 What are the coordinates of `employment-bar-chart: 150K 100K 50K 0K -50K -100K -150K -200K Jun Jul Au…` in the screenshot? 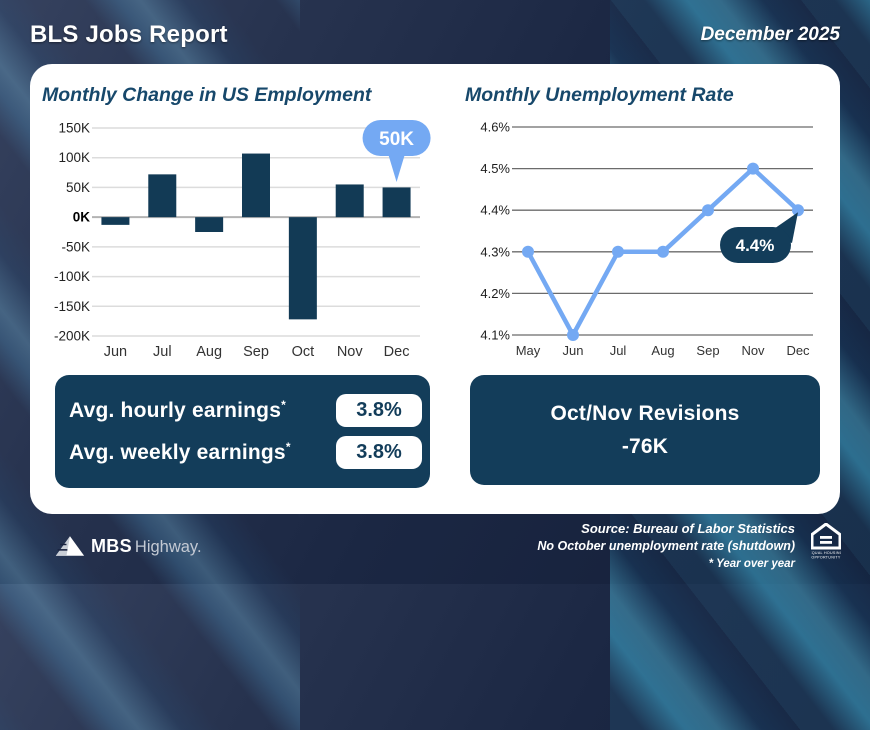 It's located at (242, 240).